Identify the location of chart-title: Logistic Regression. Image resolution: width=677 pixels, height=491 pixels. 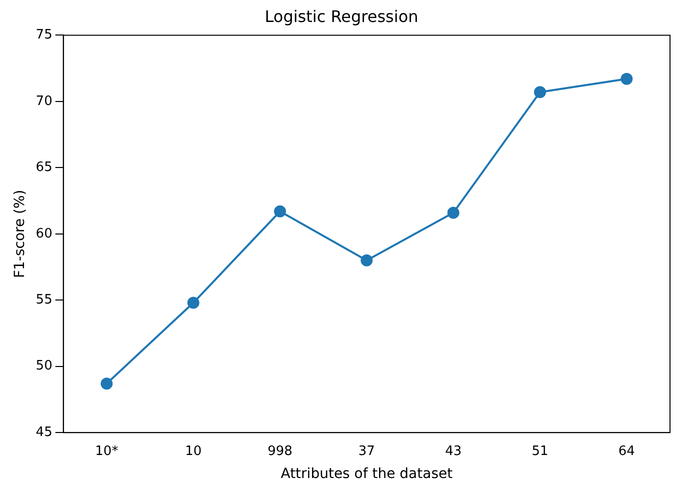
(341, 16).